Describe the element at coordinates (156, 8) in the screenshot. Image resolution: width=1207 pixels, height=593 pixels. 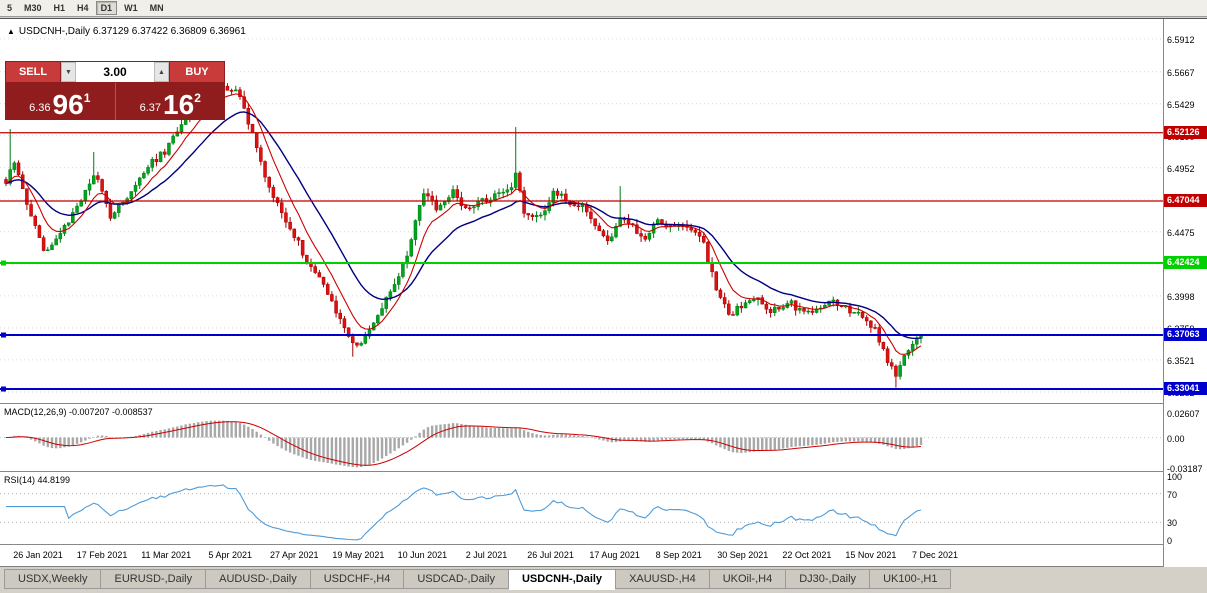
I see `timeframe-mn: MN` at that location.